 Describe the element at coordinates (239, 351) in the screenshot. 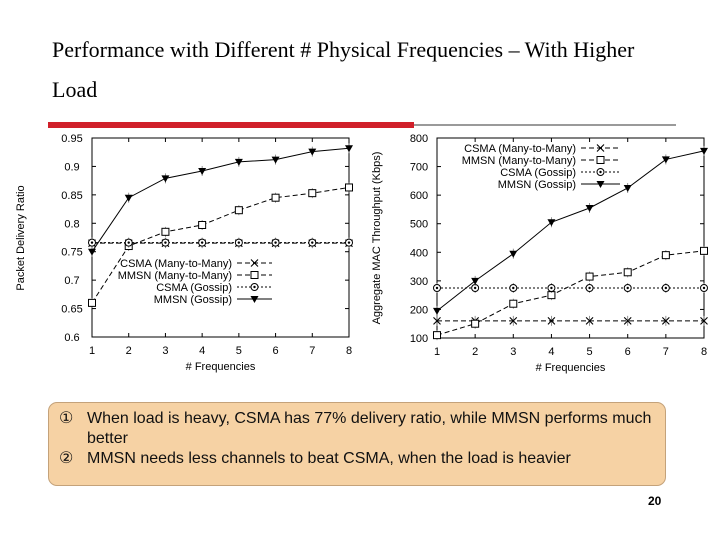

I see `x-tick-label: 5` at that location.